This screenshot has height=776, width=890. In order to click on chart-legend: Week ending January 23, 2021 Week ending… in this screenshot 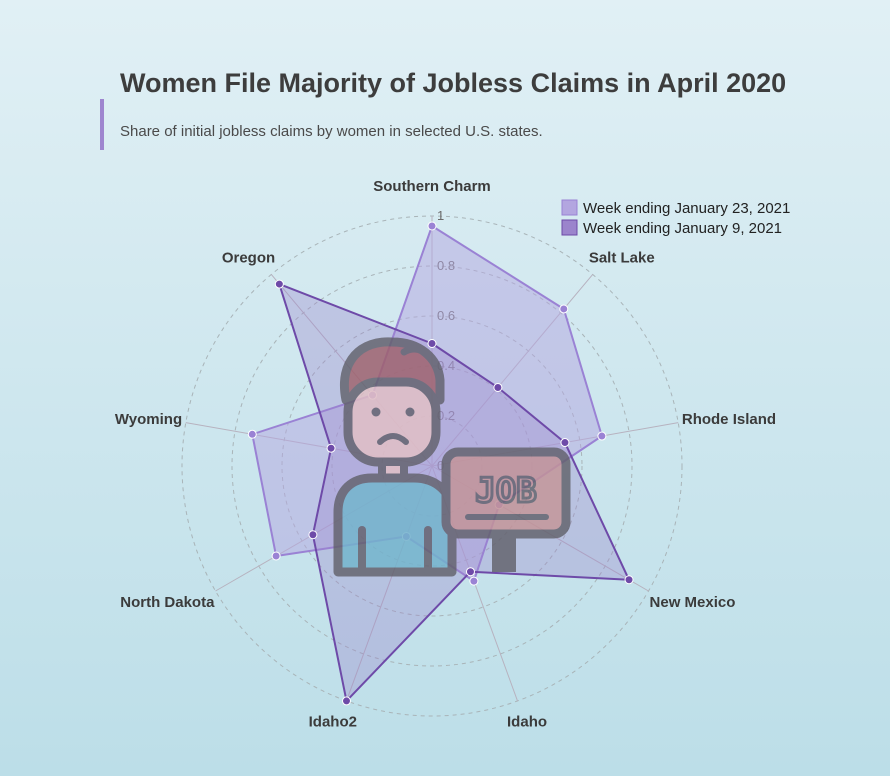, I will do `click(675, 218)`.